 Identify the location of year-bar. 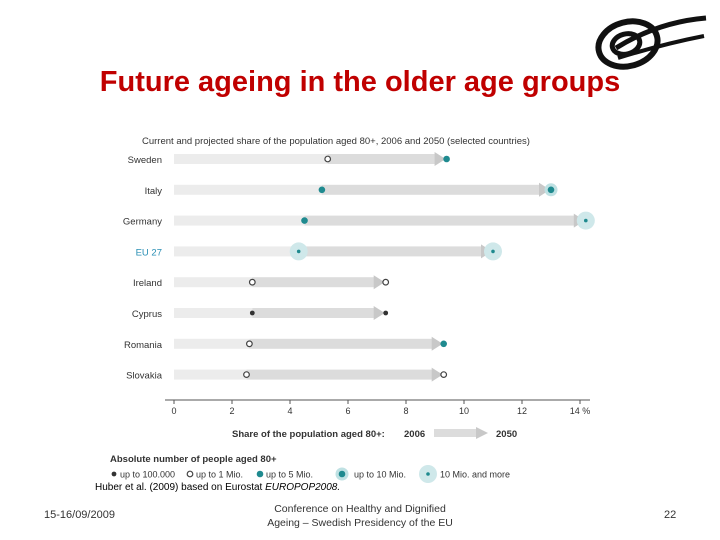
(456, 433).